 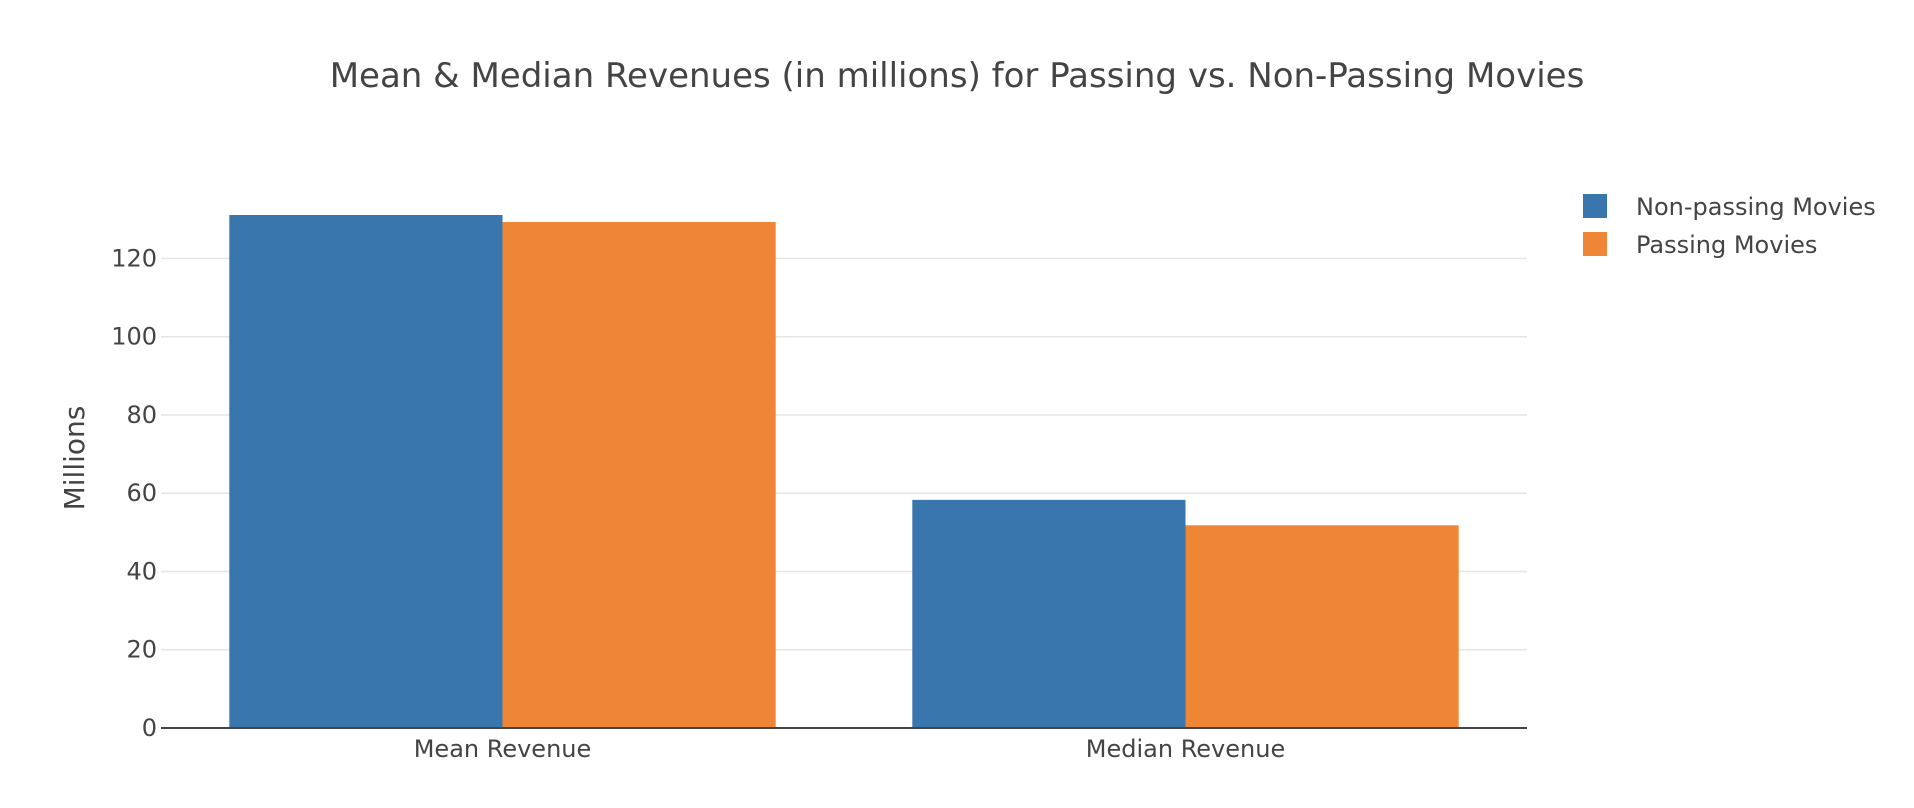 I want to click on legend-label: Passing Movies, so click(x=1726, y=245).